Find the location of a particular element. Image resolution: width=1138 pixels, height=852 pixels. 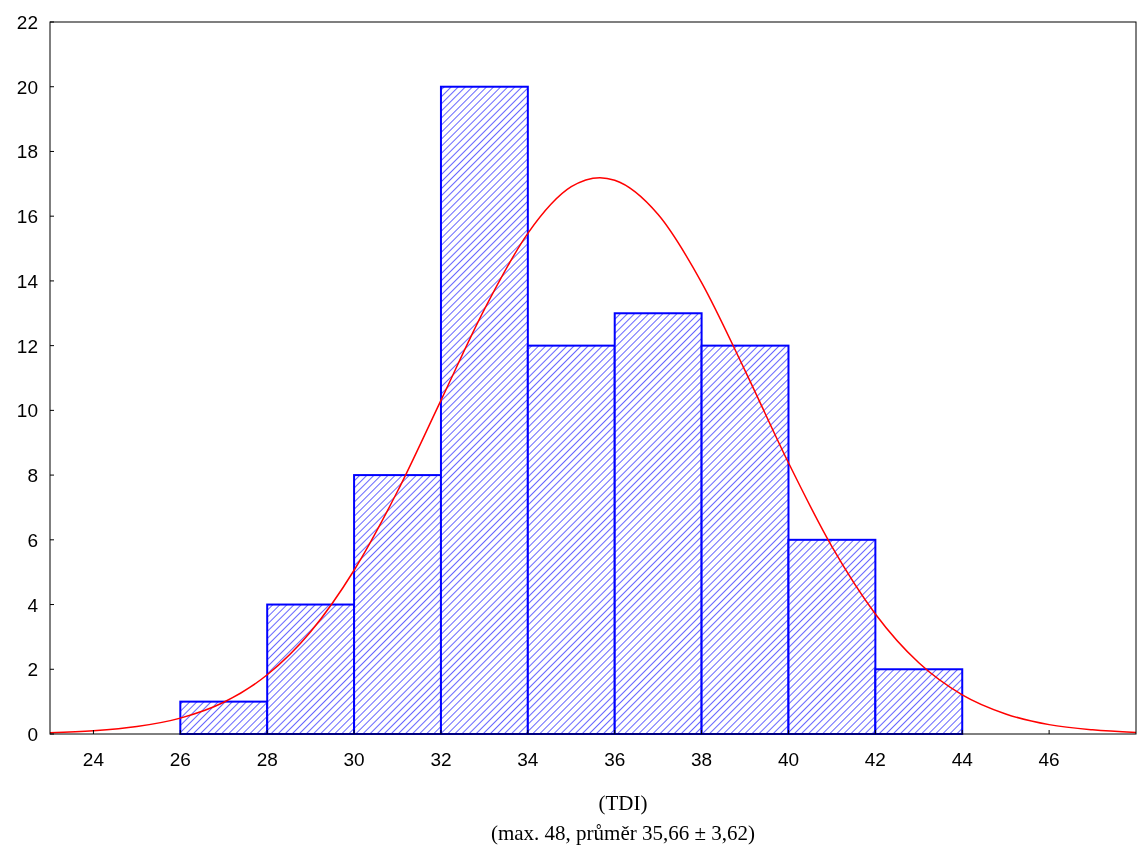

y-tick-label: 12 is located at coordinates (27, 346).